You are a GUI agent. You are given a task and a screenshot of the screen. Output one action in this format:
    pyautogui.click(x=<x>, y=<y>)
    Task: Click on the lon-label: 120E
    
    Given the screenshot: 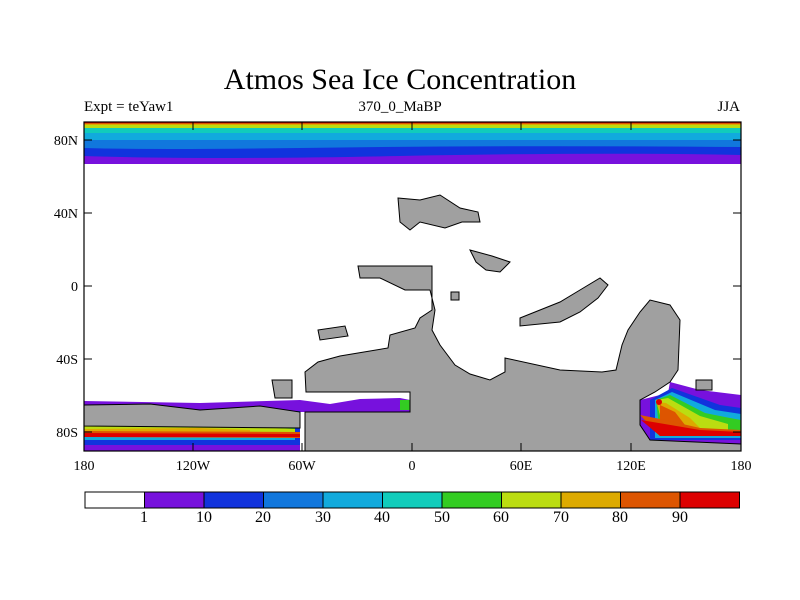 What is the action you would take?
    pyautogui.click(x=631, y=466)
    